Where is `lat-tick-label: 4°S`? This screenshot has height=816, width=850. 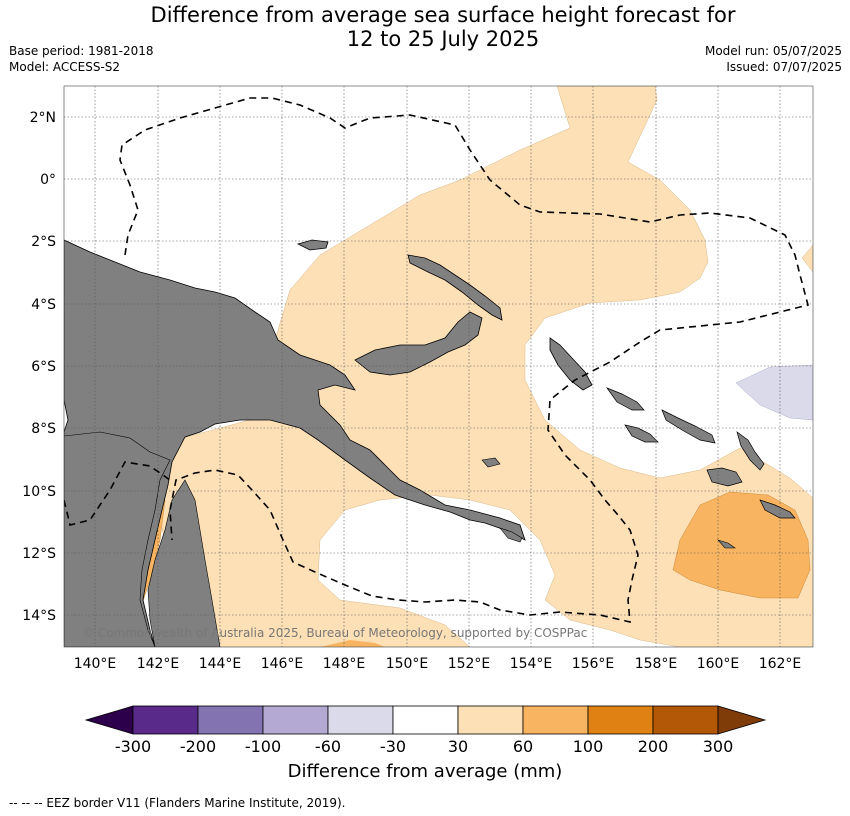 lat-tick-label: 4°S is located at coordinates (43, 305).